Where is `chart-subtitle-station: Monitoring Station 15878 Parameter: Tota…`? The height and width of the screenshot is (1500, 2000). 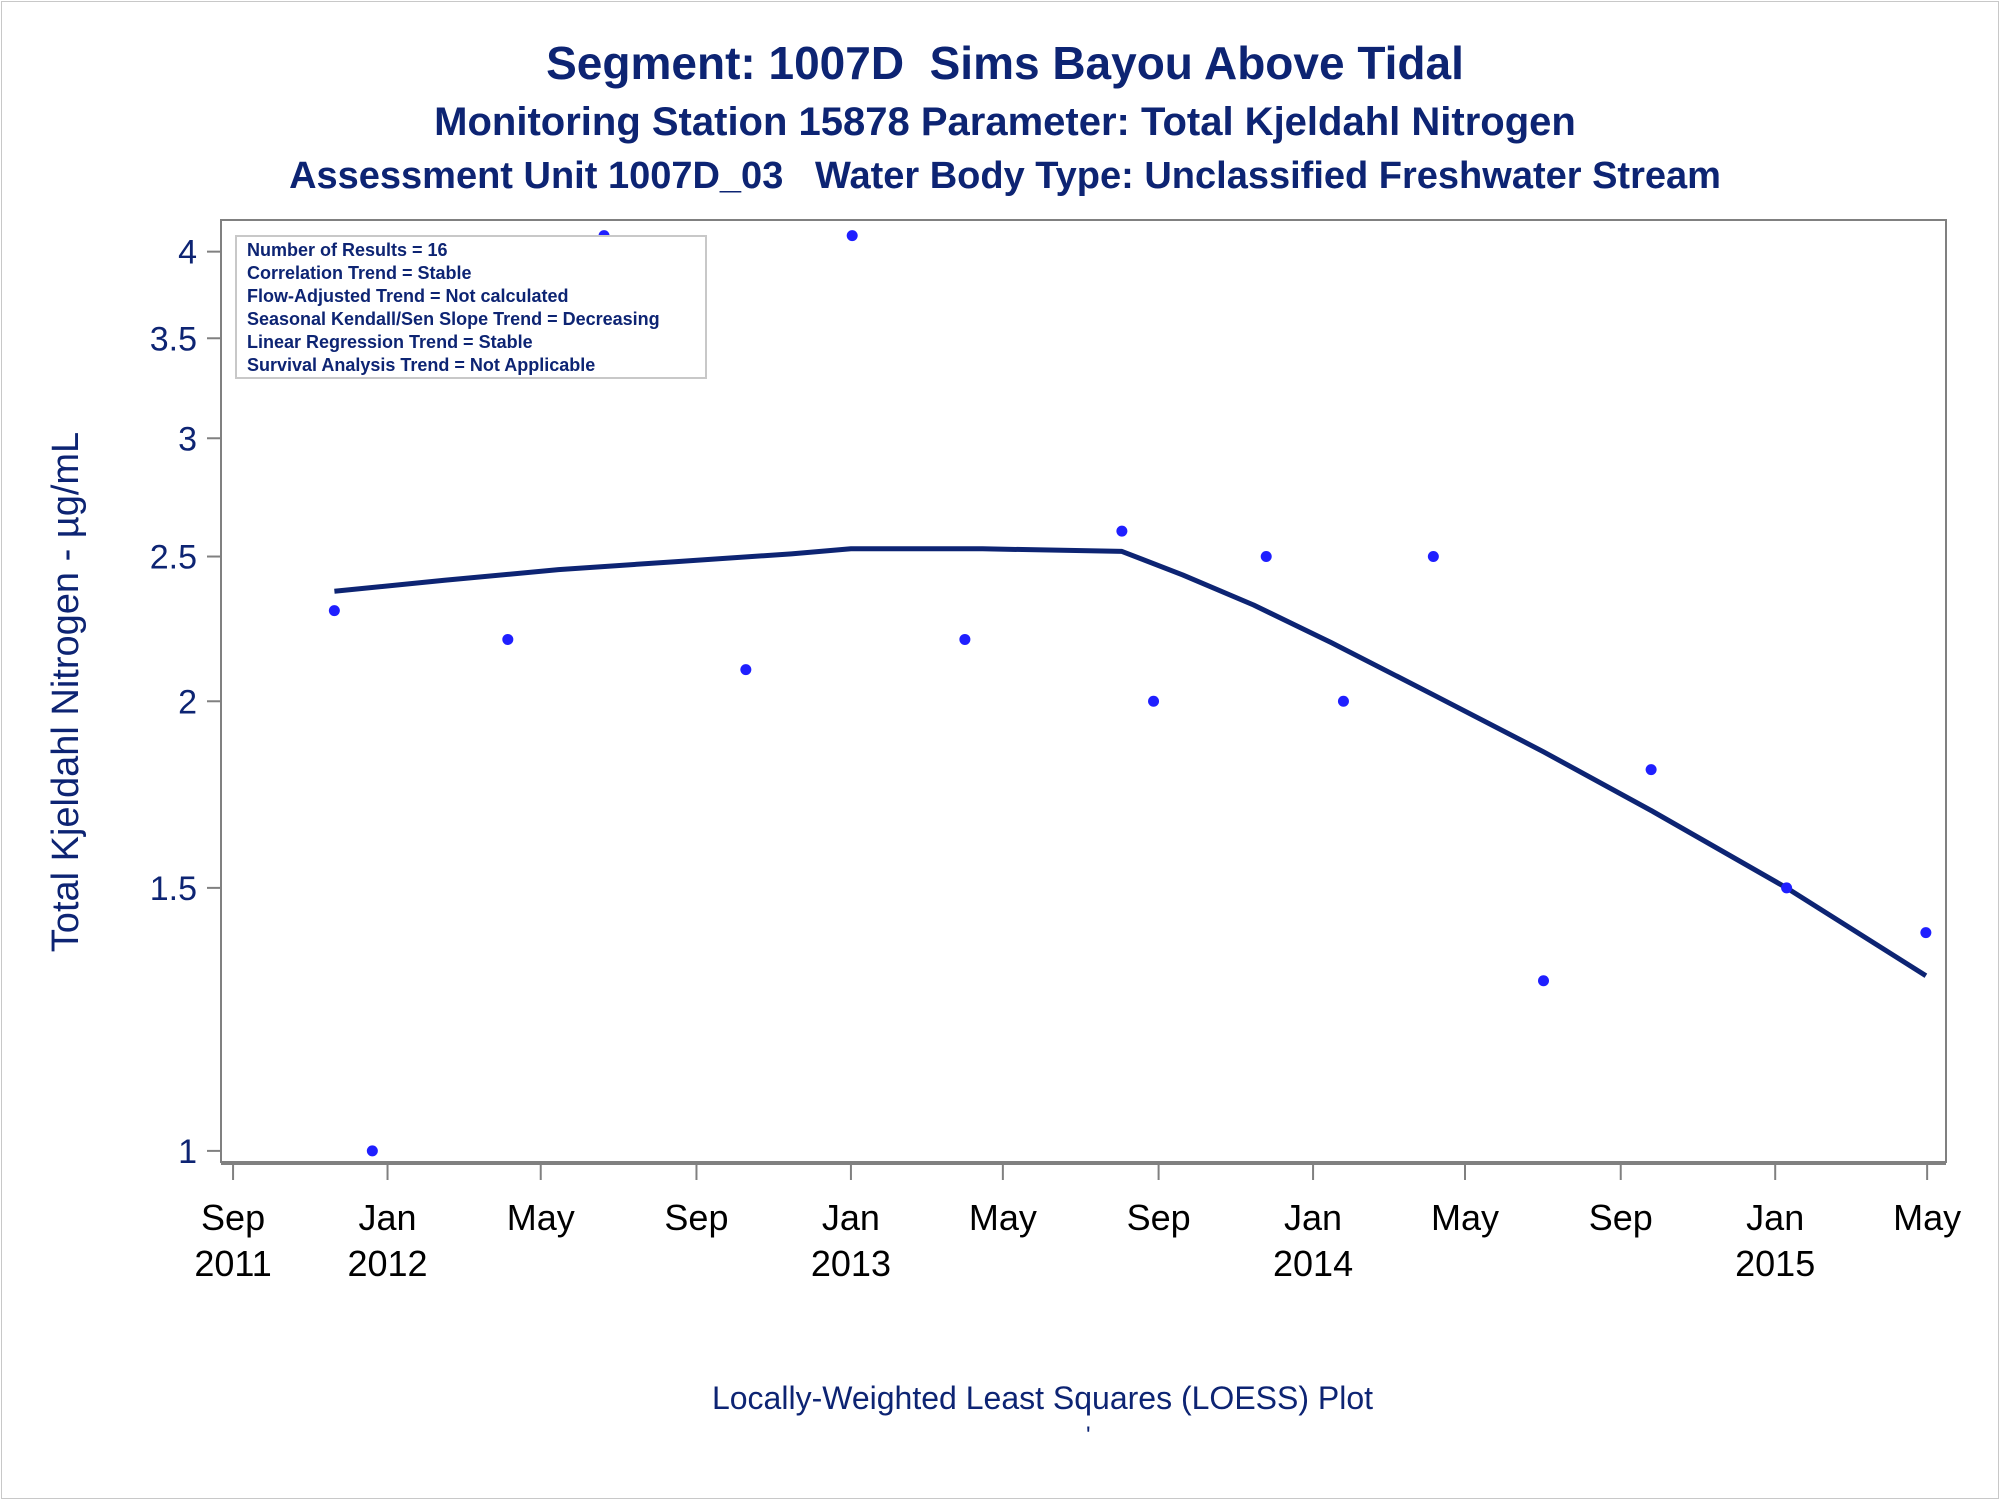
chart-subtitle-station: Monitoring Station 15878 Parameter: Tota… is located at coordinates (1005, 122).